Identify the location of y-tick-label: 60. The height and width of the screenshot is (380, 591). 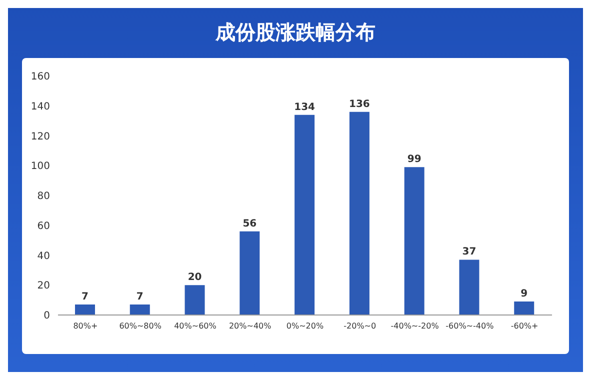
(43, 226).